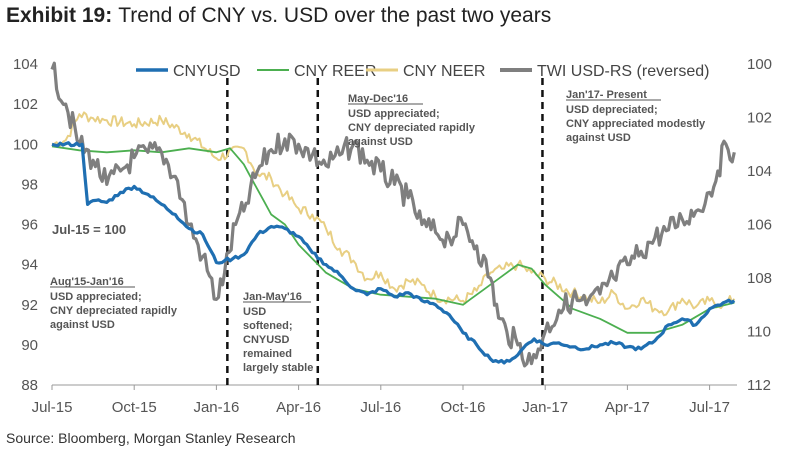 This screenshot has height=454, width=785. What do you see at coordinates (298, 407) in the screenshot?
I see `x-tick-label: Apr-16` at bounding box center [298, 407].